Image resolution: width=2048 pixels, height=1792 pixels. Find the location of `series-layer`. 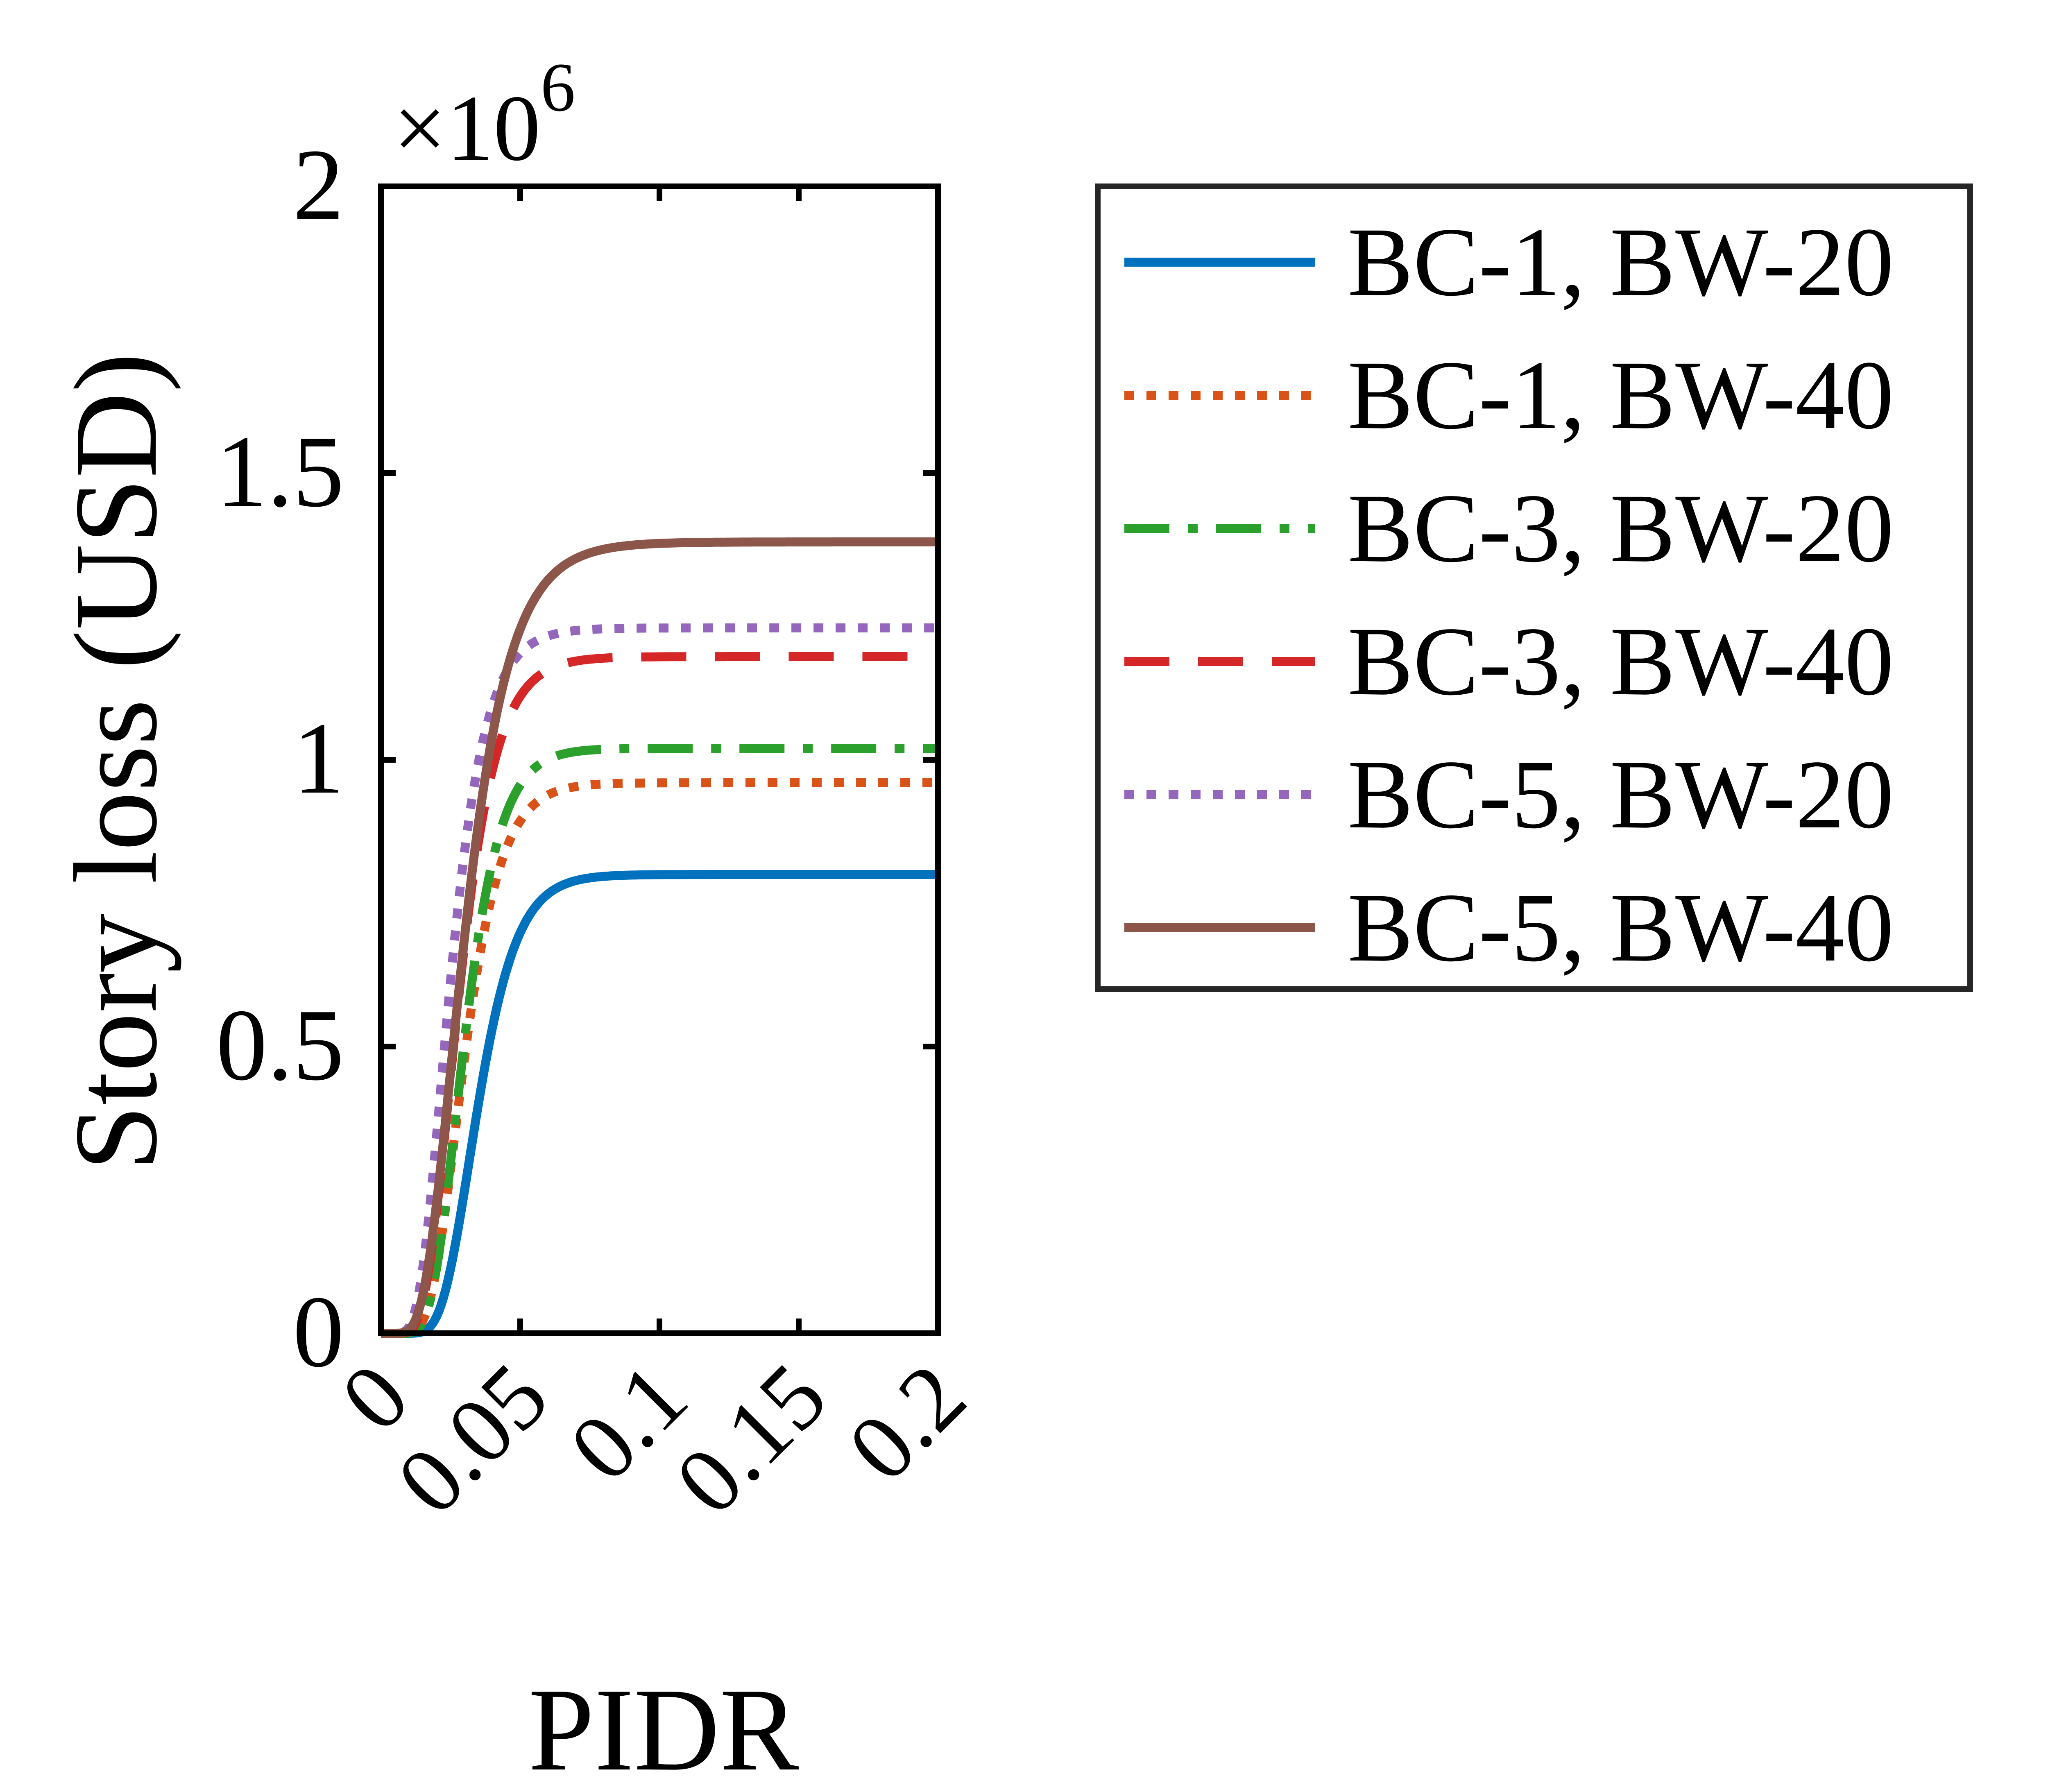

series-layer is located at coordinates (659, 937).